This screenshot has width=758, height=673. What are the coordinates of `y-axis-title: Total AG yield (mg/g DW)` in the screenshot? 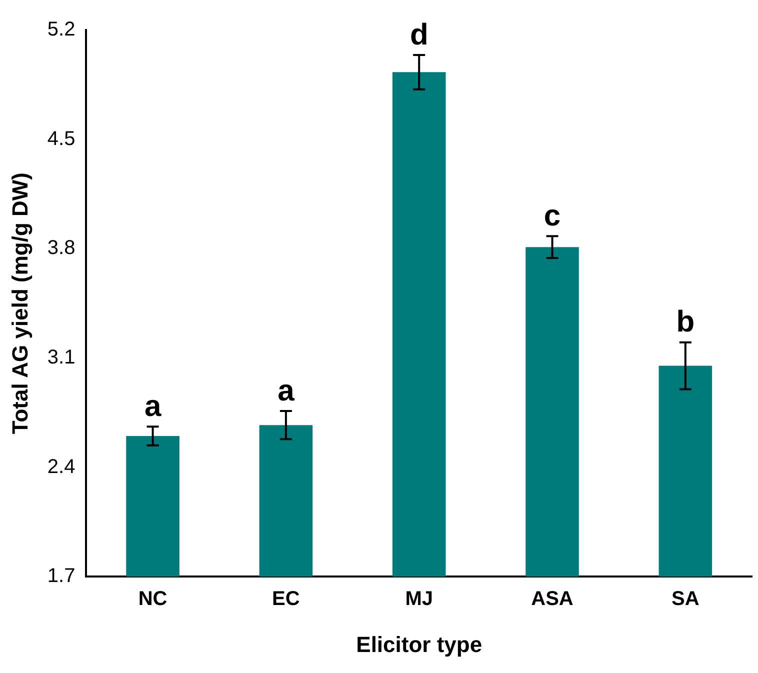 It's located at (19, 303).